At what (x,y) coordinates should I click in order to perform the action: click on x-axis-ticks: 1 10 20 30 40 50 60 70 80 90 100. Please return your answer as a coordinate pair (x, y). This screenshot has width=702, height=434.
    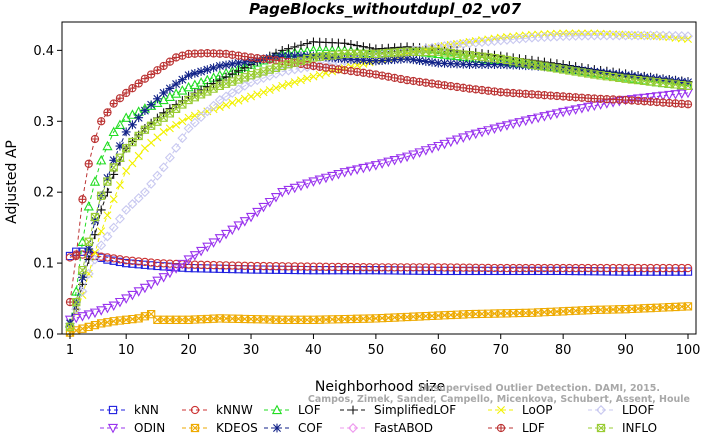
    Looking at the image, I should click on (383, 346).